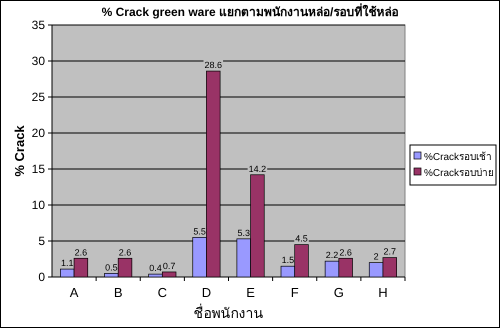 The height and width of the screenshot is (328, 500). I want to click on y-tick-label: 20, so click(39, 133).